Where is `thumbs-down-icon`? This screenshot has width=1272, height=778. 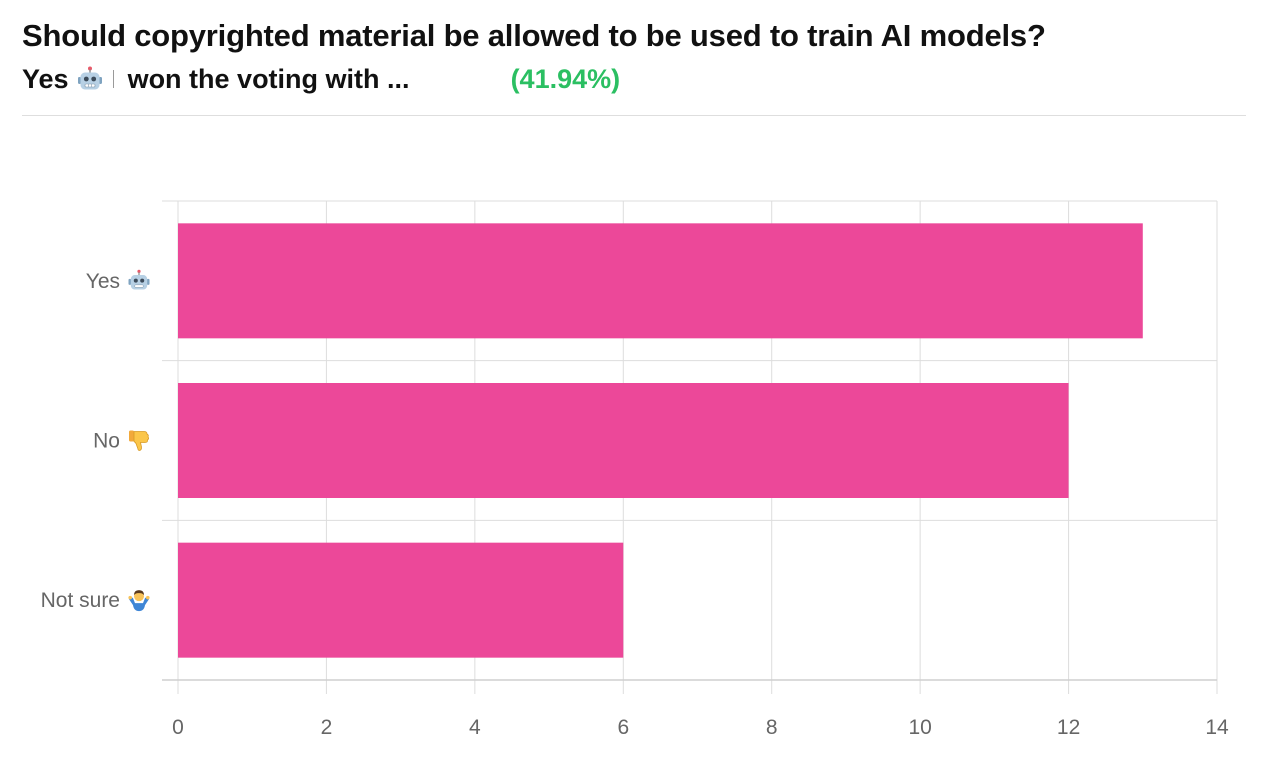 thumbs-down-icon is located at coordinates (139, 440).